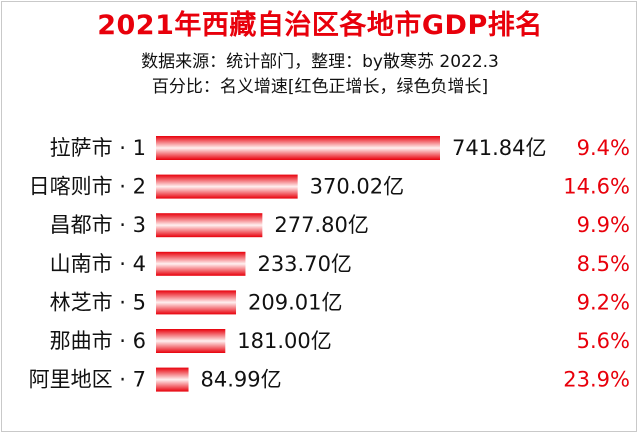 Image resolution: width=640 pixels, height=435 pixels. What do you see at coordinates (357, 187) in the screenshot?
I see `value-label: 370.02亿` at bounding box center [357, 187].